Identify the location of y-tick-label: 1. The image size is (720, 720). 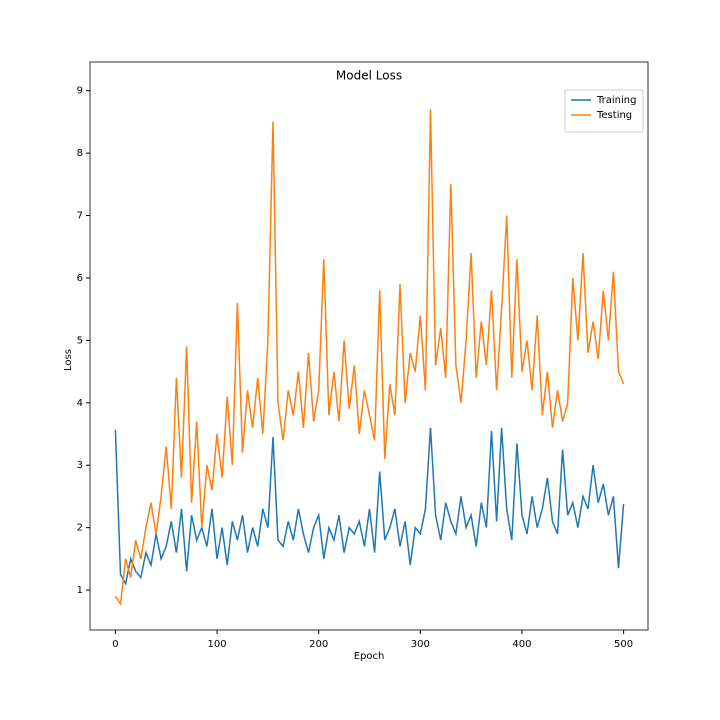
(80, 590).